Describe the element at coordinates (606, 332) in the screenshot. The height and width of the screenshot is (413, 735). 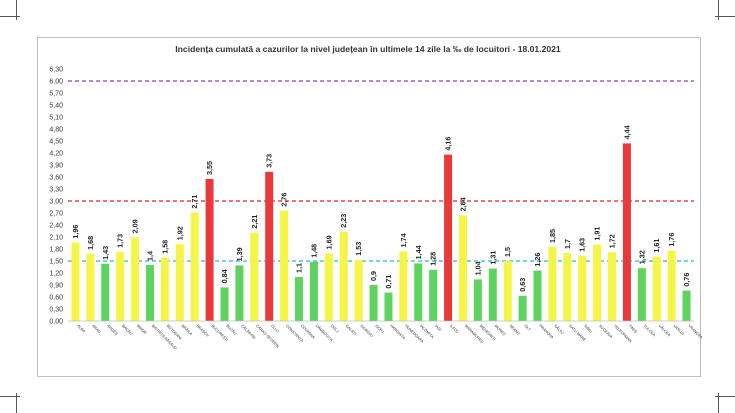
I see `x-tick-label: SUCEAVA` at that location.